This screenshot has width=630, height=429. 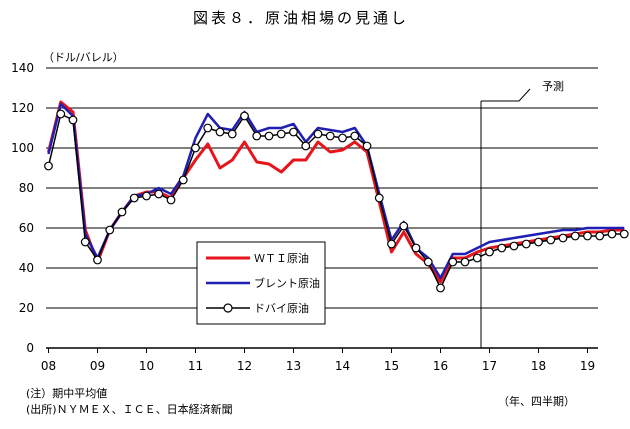 I want to click on x-tick-label: 18, so click(x=538, y=366).